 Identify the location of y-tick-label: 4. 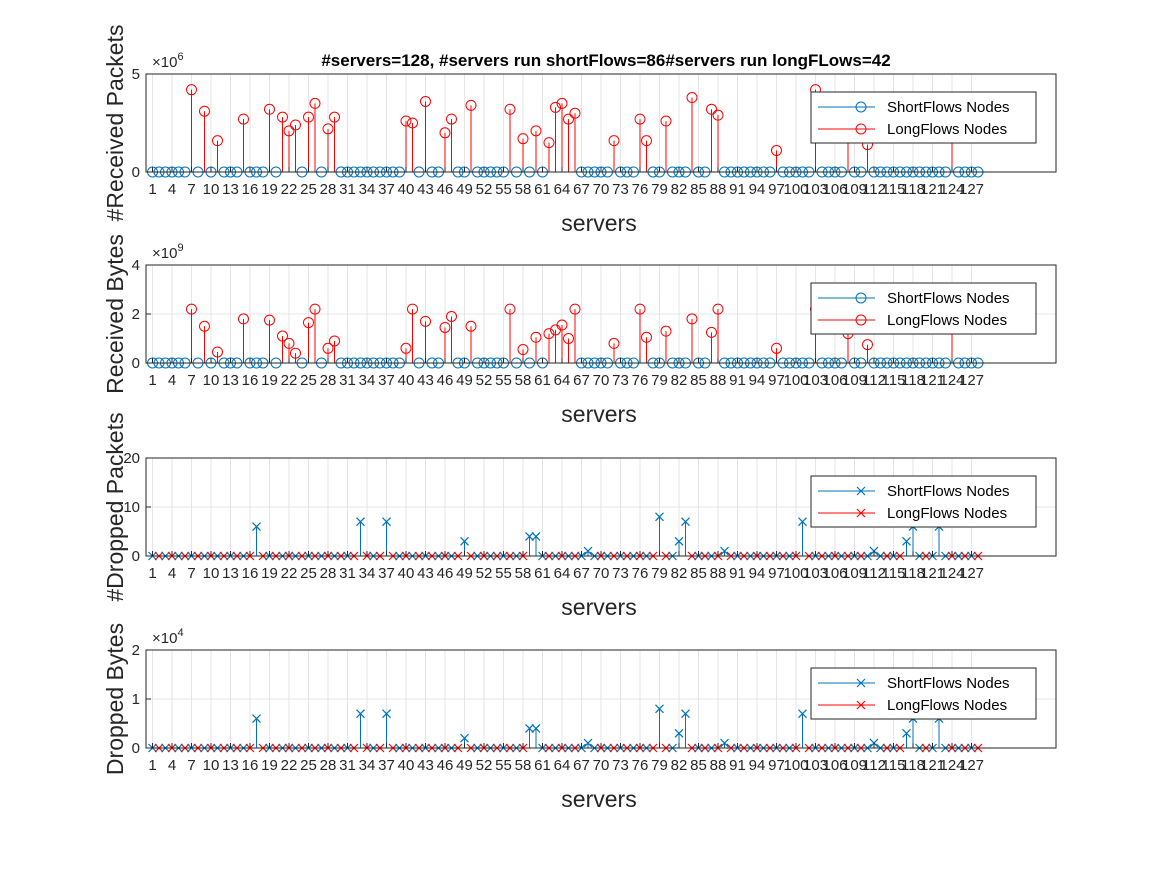
(136, 265).